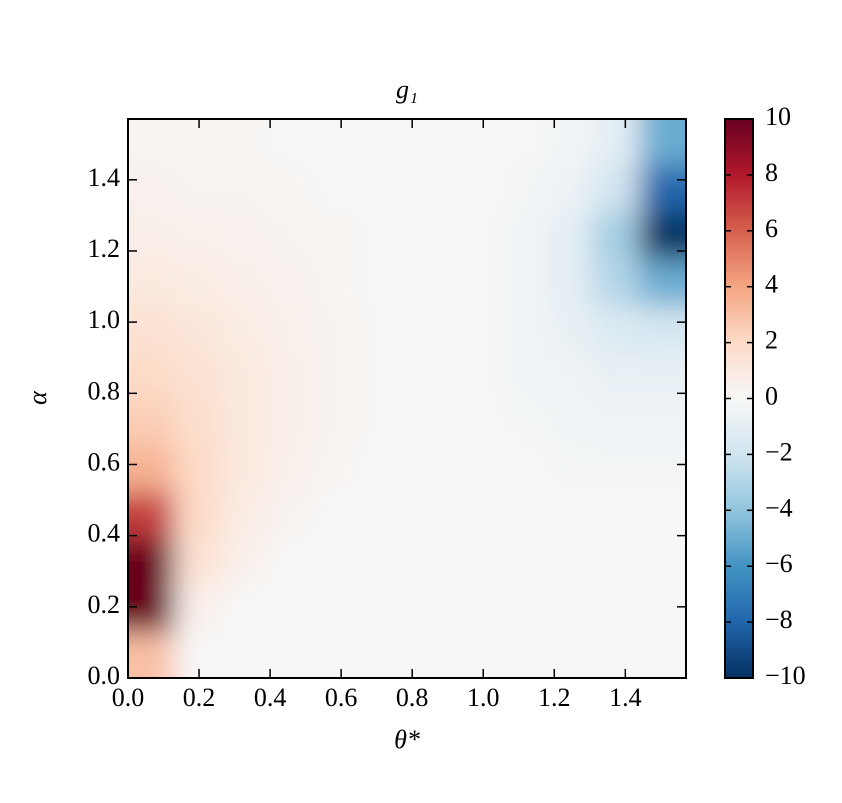 The height and width of the screenshot is (803, 842). I want to click on colorbar-tick-label: 6, so click(771, 228).